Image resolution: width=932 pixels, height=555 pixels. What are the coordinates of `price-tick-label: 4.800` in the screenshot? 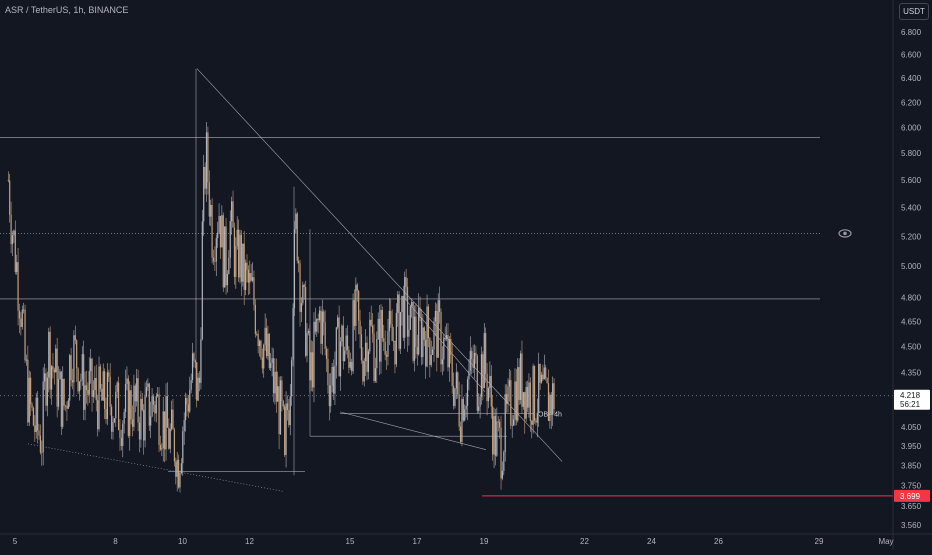 It's located at (911, 297).